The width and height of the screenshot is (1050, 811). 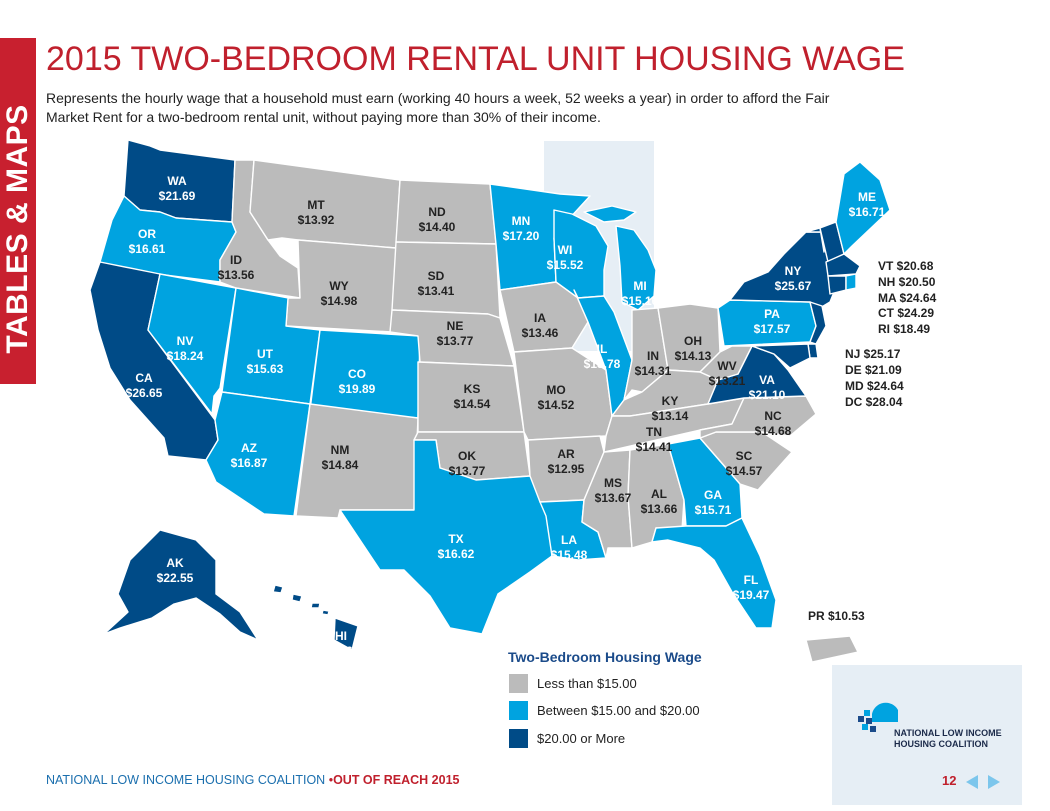 What do you see at coordinates (851, 282) in the screenshot?
I see `state-ri` at bounding box center [851, 282].